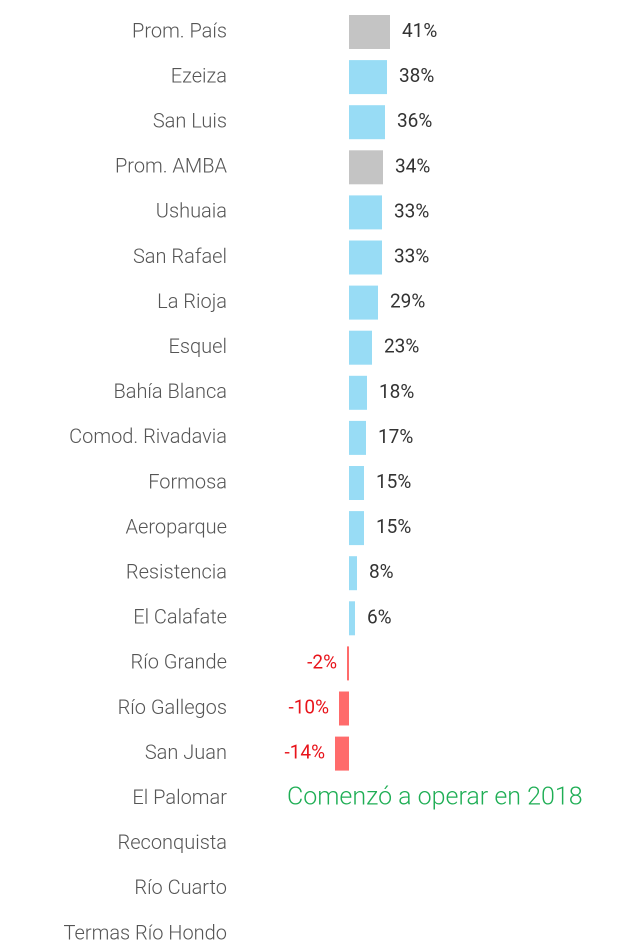 The height and width of the screenshot is (944, 636). What do you see at coordinates (180, 887) in the screenshot?
I see `category-label: Río Cuarto` at bounding box center [180, 887].